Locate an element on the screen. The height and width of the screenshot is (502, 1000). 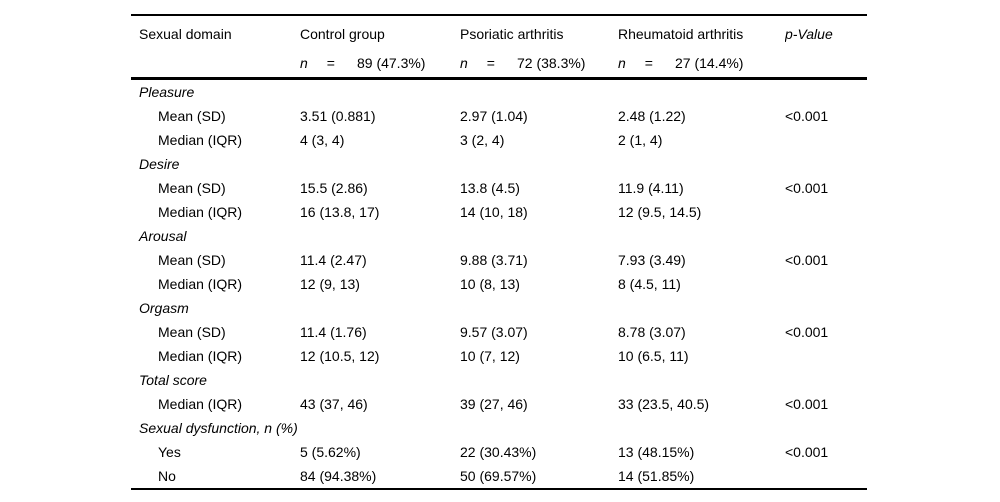
value-cell: 3 (2, 4) is located at coordinates (482, 140).